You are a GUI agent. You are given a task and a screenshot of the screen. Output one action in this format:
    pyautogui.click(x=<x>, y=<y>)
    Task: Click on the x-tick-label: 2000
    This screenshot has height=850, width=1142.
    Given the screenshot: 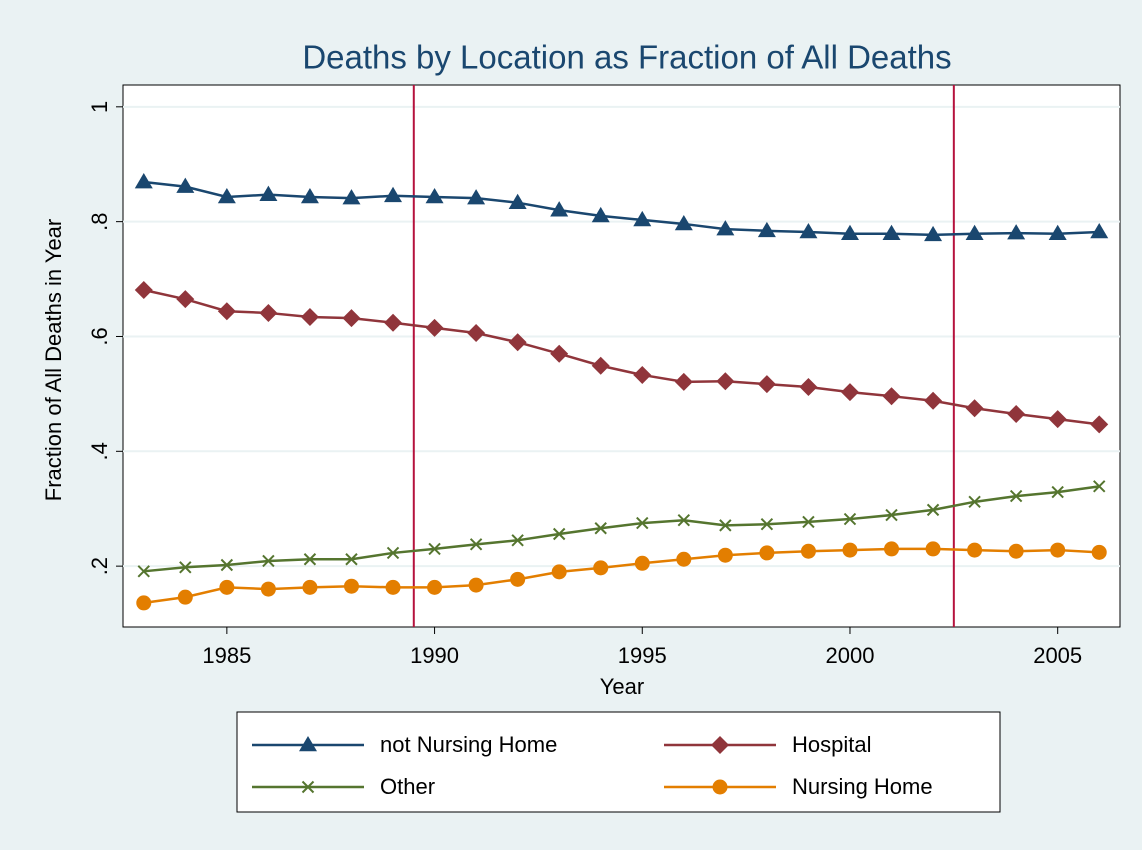 What is the action you would take?
    pyautogui.click(x=850, y=655)
    